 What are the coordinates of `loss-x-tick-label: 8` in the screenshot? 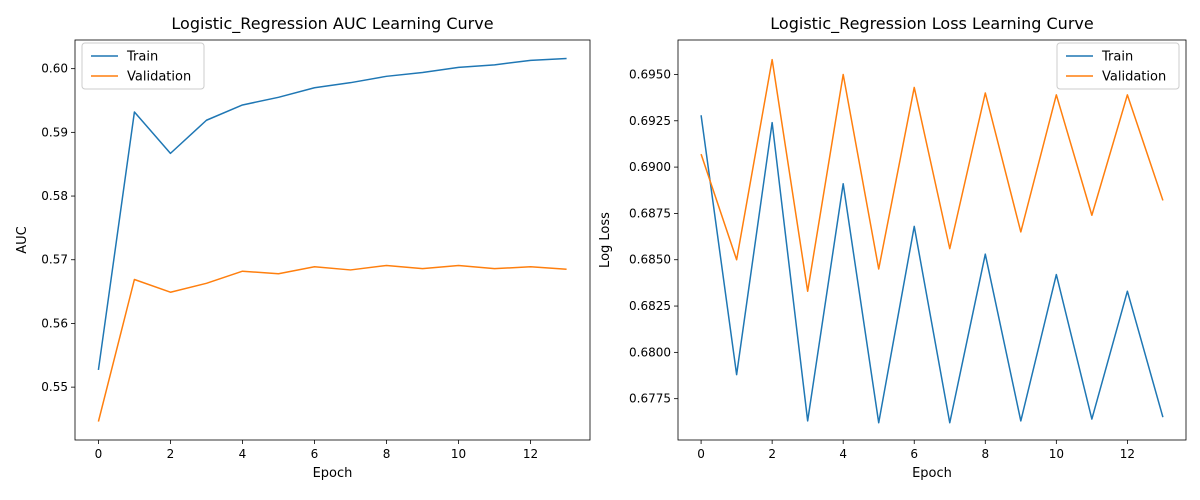 It's located at (985, 454).